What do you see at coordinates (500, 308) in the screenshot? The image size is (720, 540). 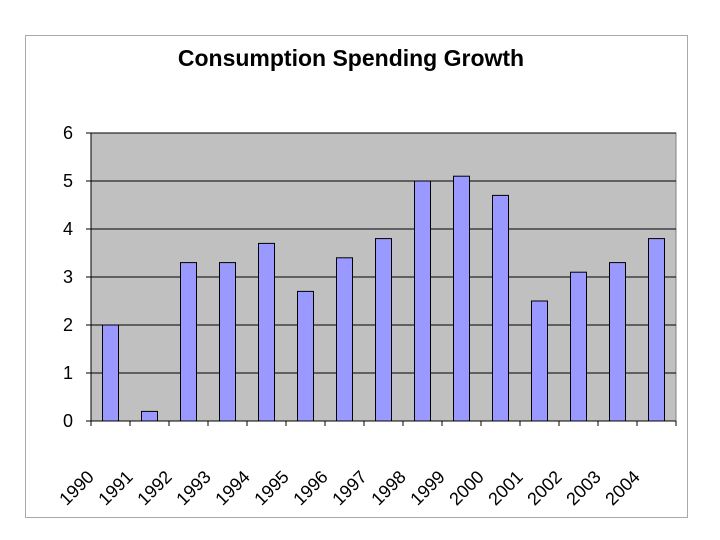 I see `bar-2000` at bounding box center [500, 308].